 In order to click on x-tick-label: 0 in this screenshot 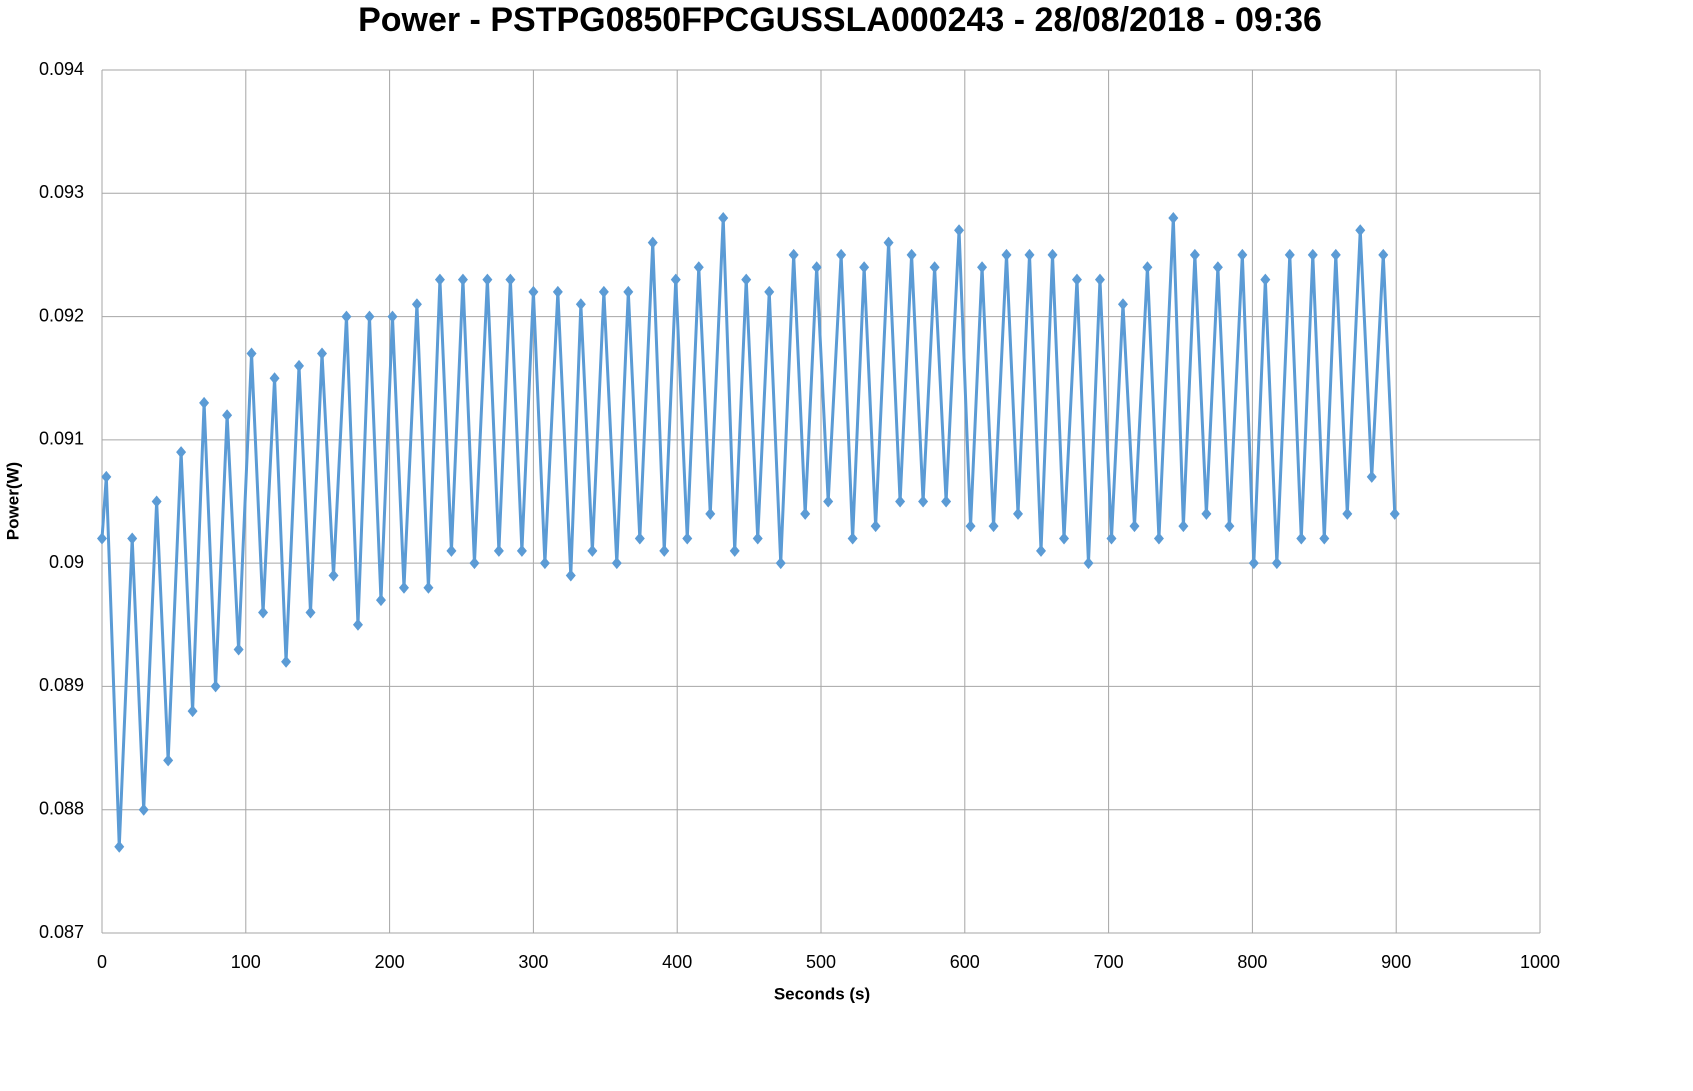, I will do `click(102, 962)`.